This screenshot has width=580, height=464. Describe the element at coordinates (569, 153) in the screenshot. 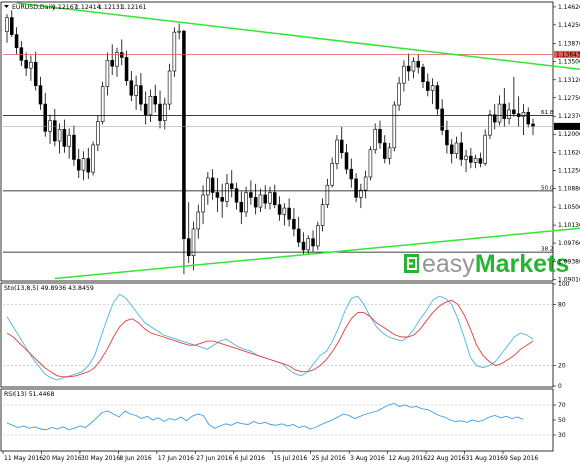

I see `price-tick-label: 1.11620` at that location.